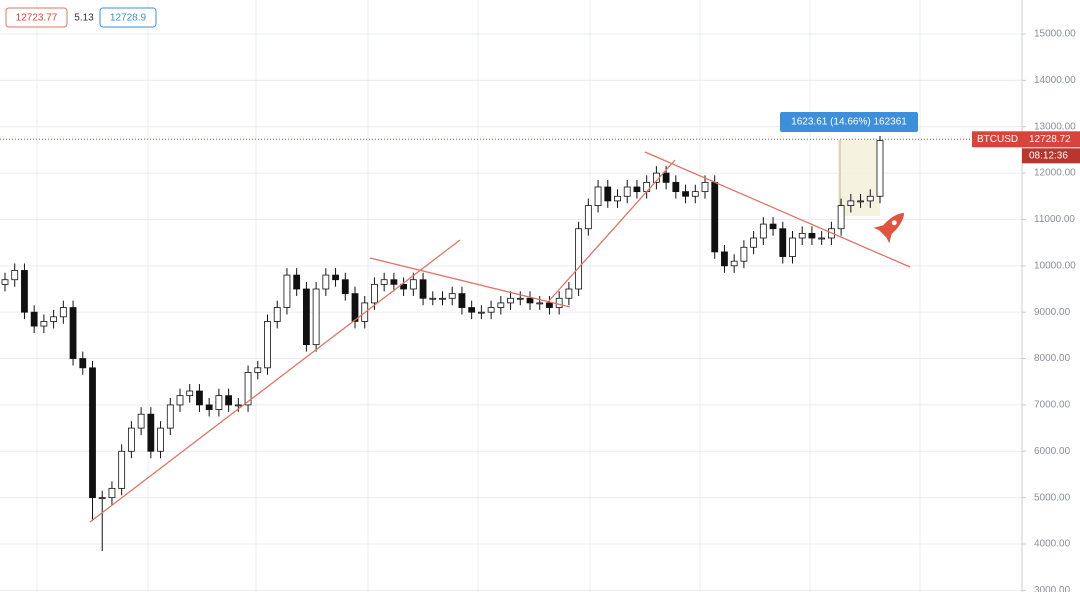 This screenshot has height=592, width=1080. Describe the element at coordinates (1048, 155) in the screenshot. I see `countdown: 08:12:36` at that location.